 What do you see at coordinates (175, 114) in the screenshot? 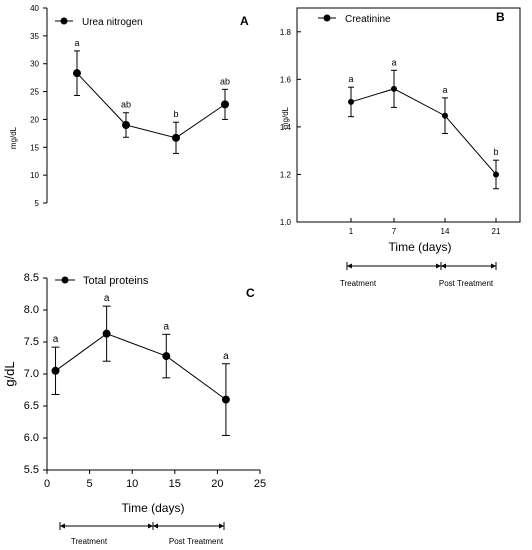
I see `panel-a-significance-letter: b` at bounding box center [175, 114].